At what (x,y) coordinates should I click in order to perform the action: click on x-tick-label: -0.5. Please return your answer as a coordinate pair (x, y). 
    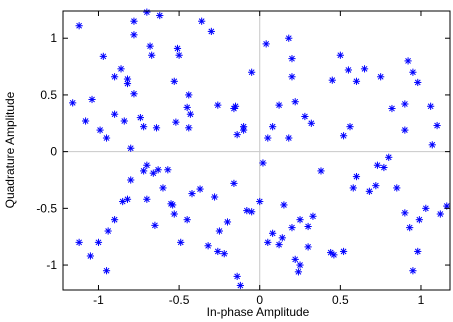
    Looking at the image, I should click on (179, 300).